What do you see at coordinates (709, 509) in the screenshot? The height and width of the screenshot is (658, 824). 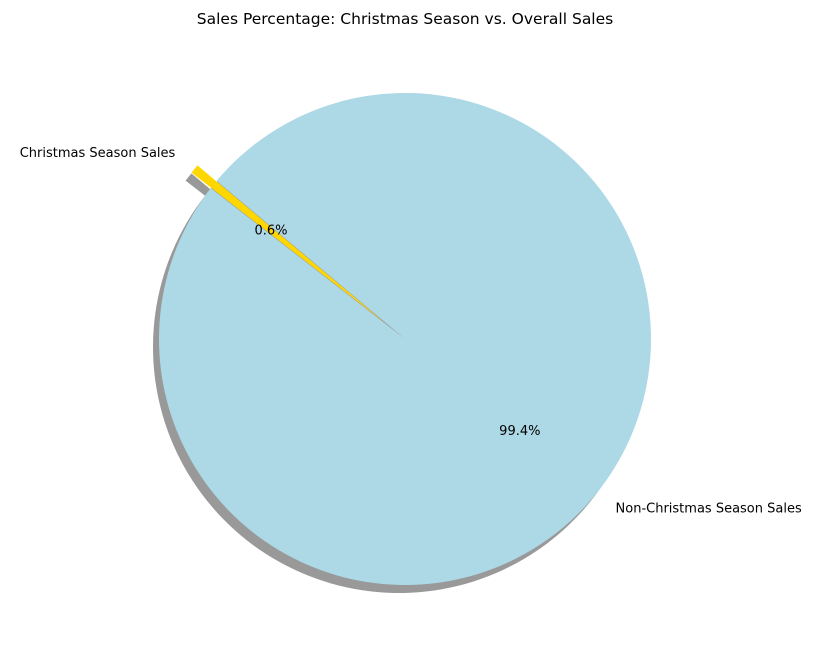 I see `slice-label-non-christmas-season-sales: Non-Christmas Season Sales` at bounding box center [709, 509].